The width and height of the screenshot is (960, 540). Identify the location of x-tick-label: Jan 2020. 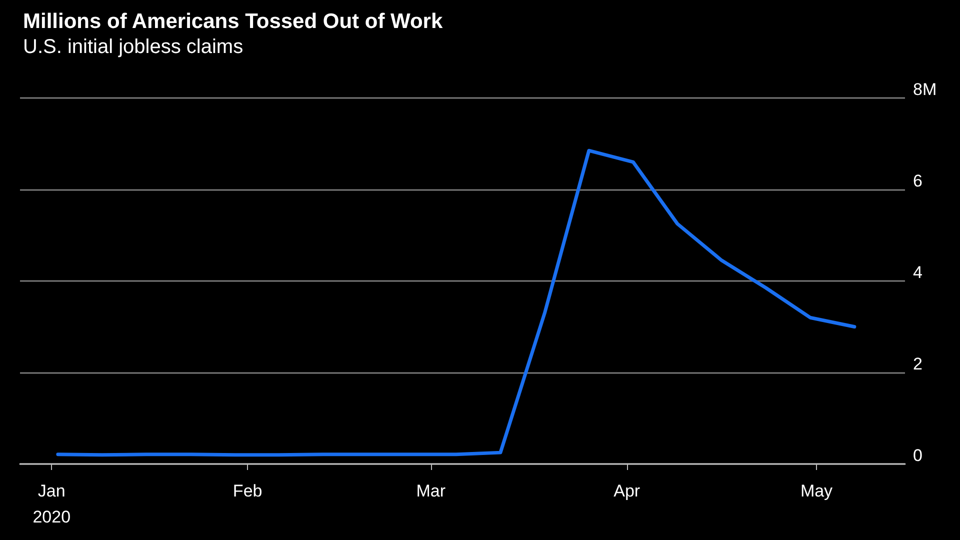
(51, 504).